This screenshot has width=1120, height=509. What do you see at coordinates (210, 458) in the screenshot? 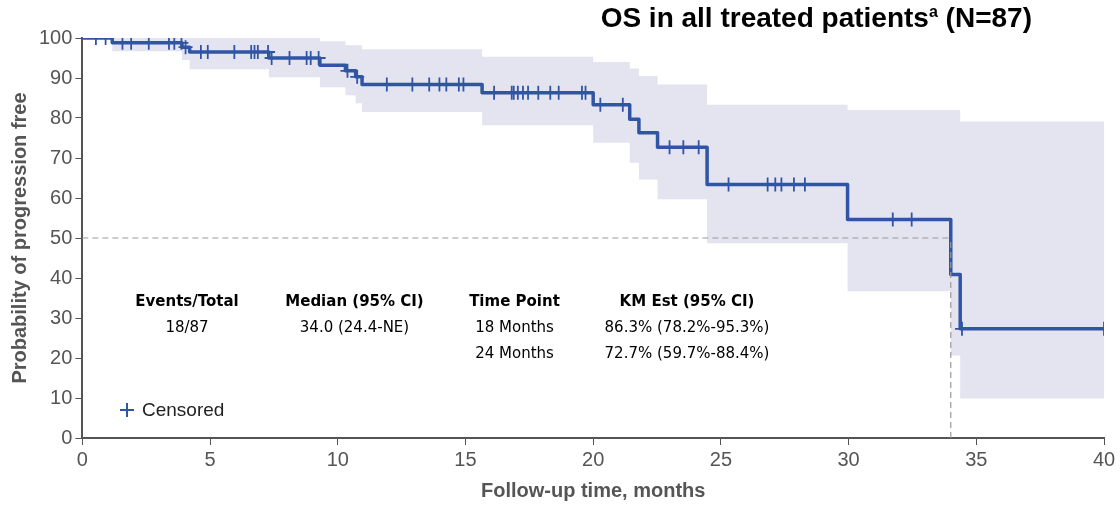
I see `x-tick-label: 5` at bounding box center [210, 458].